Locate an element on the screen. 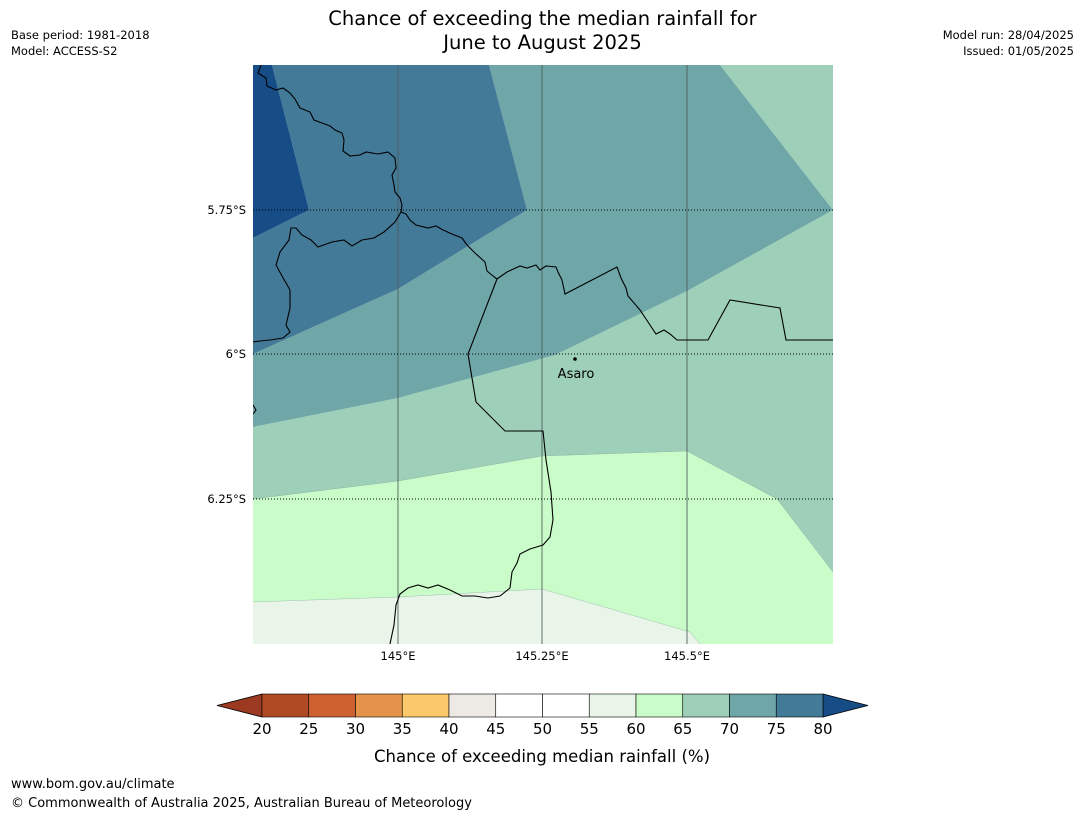 The width and height of the screenshot is (1085, 816). colorbar-tick-label: 65 is located at coordinates (682, 729).